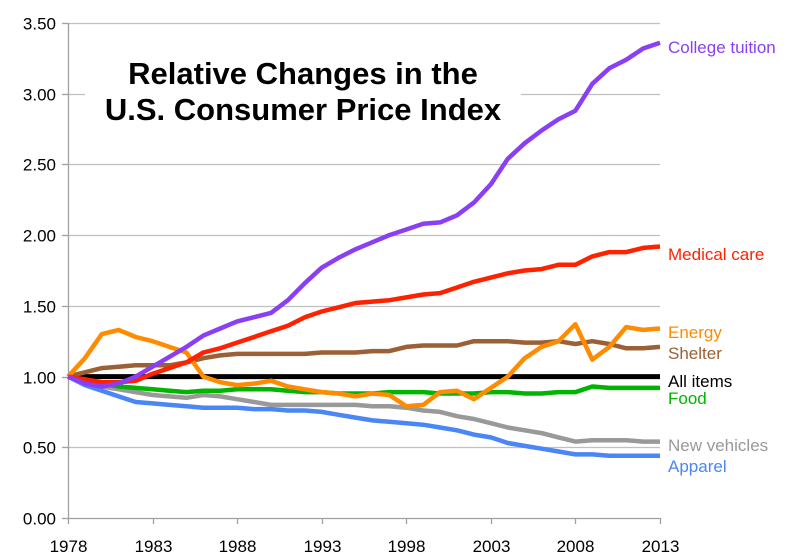 The height and width of the screenshot is (560, 800). What do you see at coordinates (39, 165) in the screenshot?
I see `y-tick-label: 2.50` at bounding box center [39, 165].